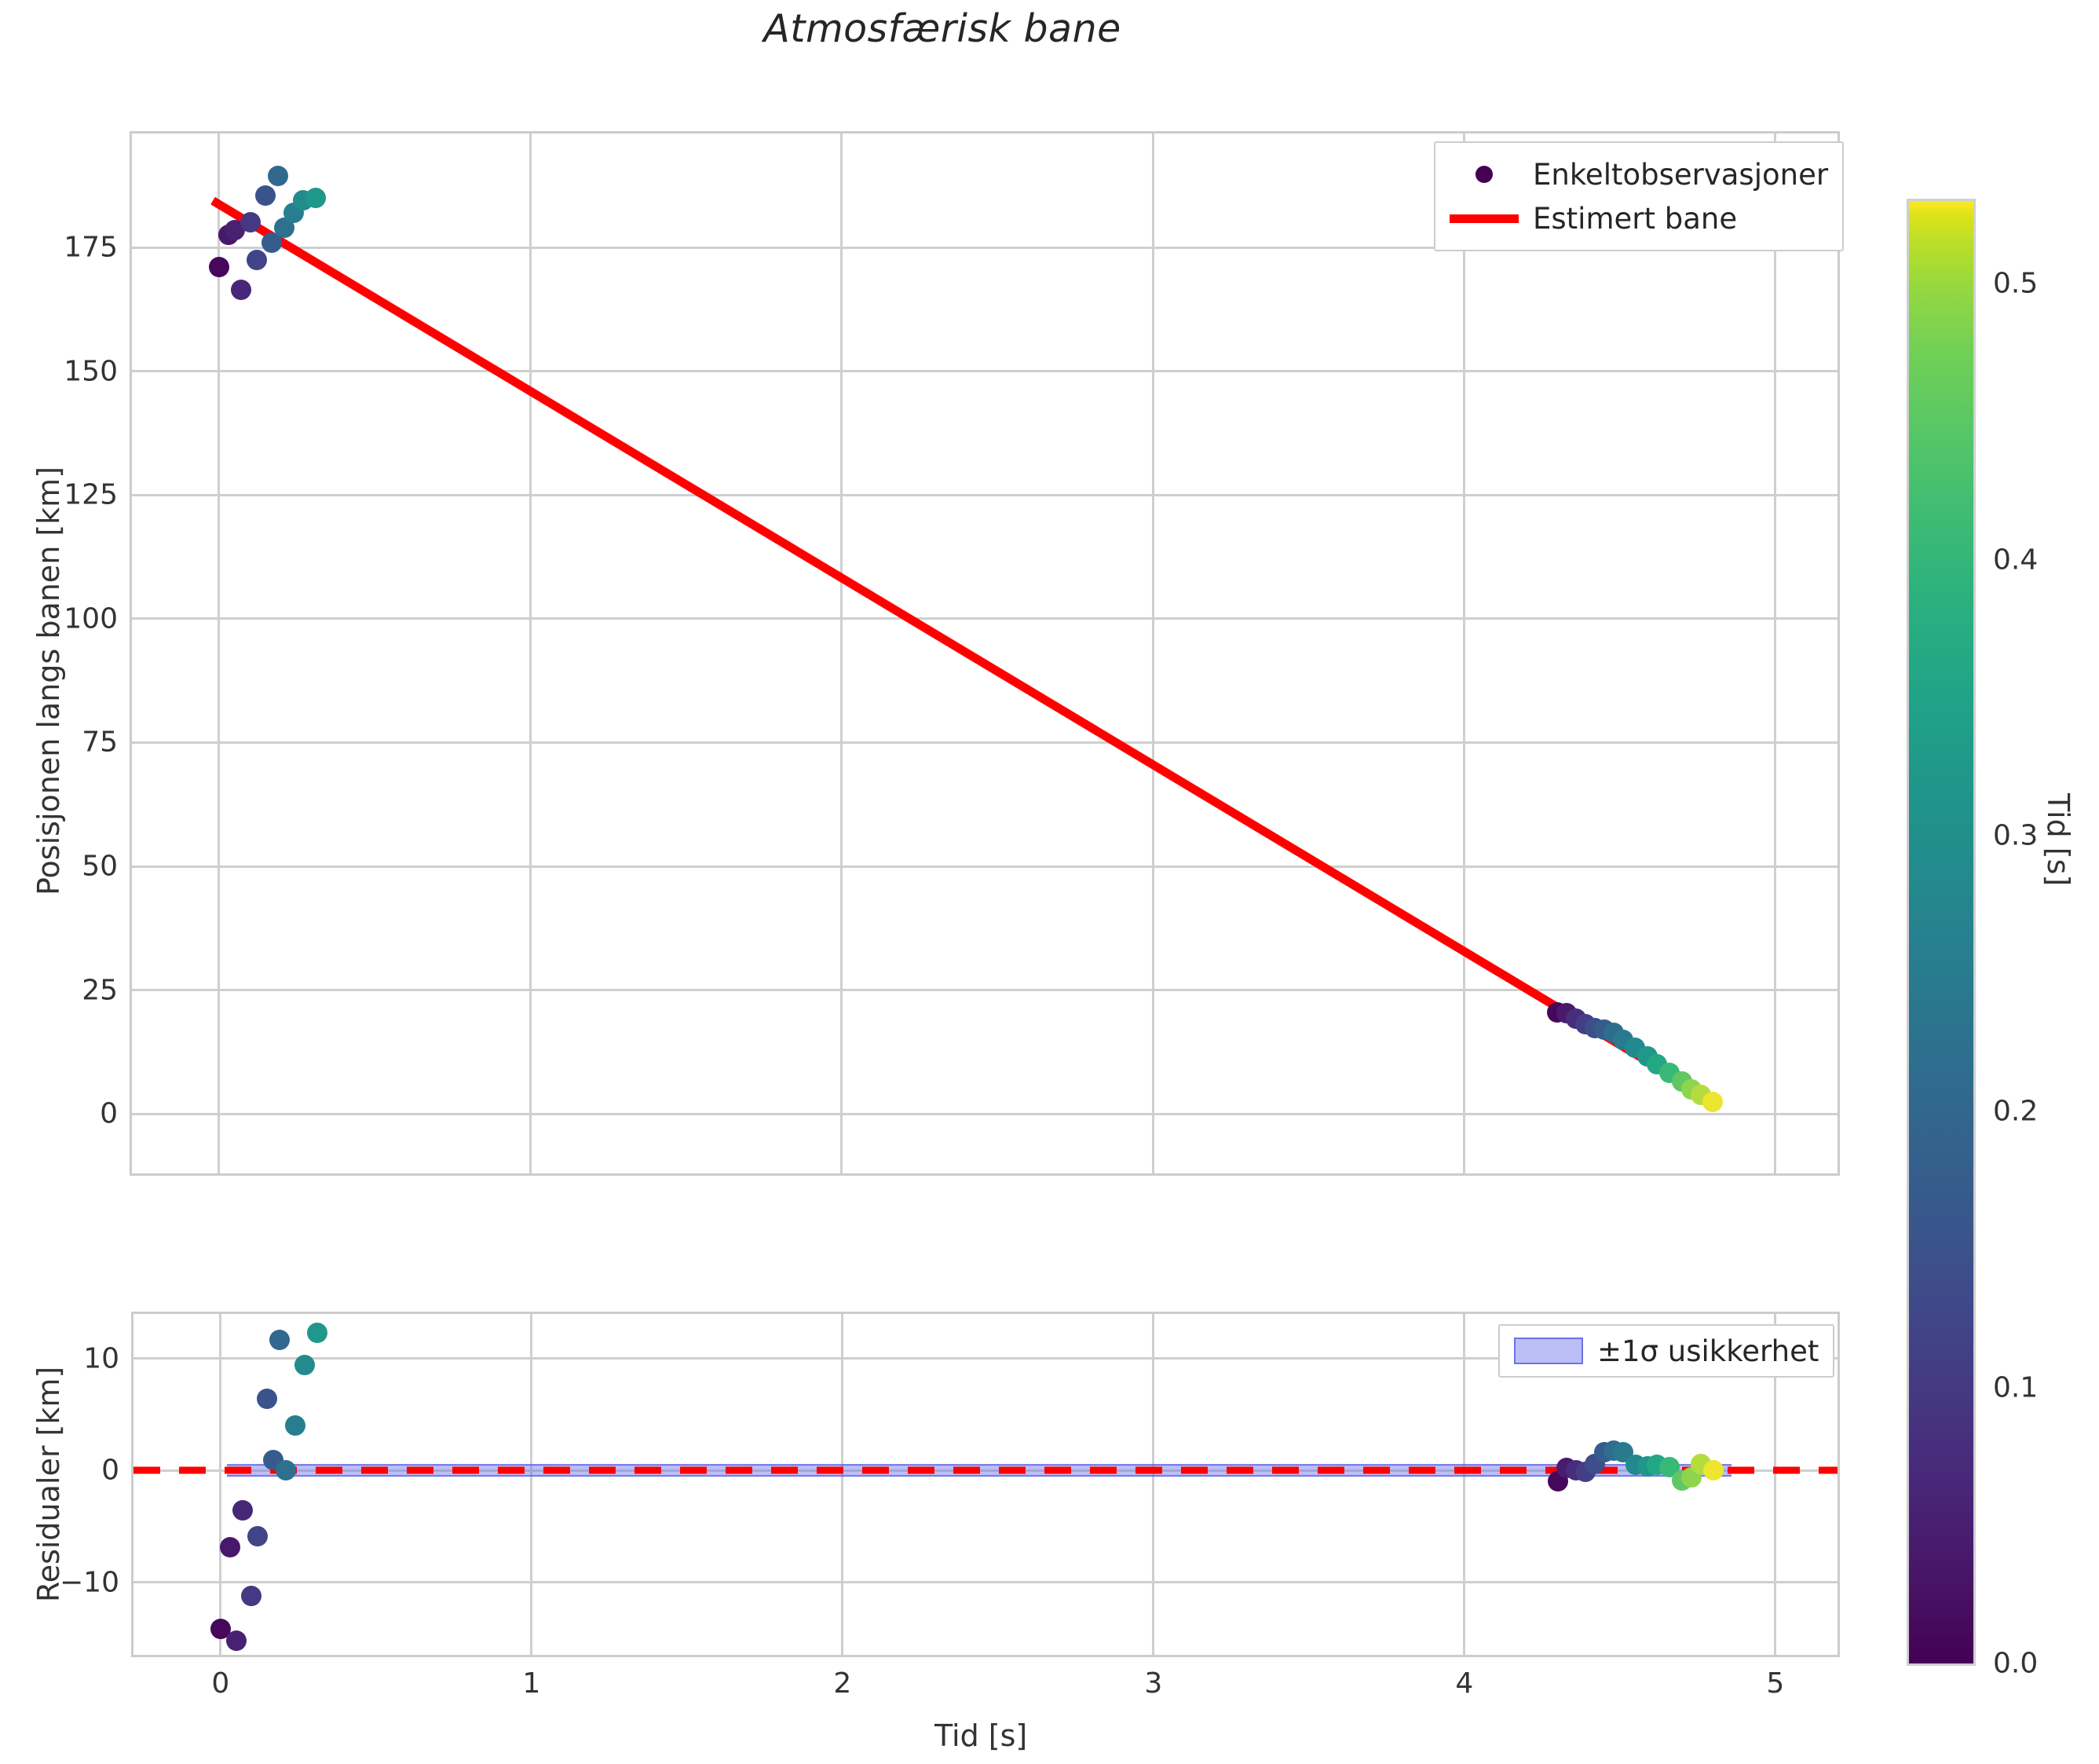 Image resolution: width=2099 pixels, height=1764 pixels. What do you see at coordinates (48, 1484) in the screenshot?
I see `residual-y-axis-label: Residualer [km]` at bounding box center [48, 1484].